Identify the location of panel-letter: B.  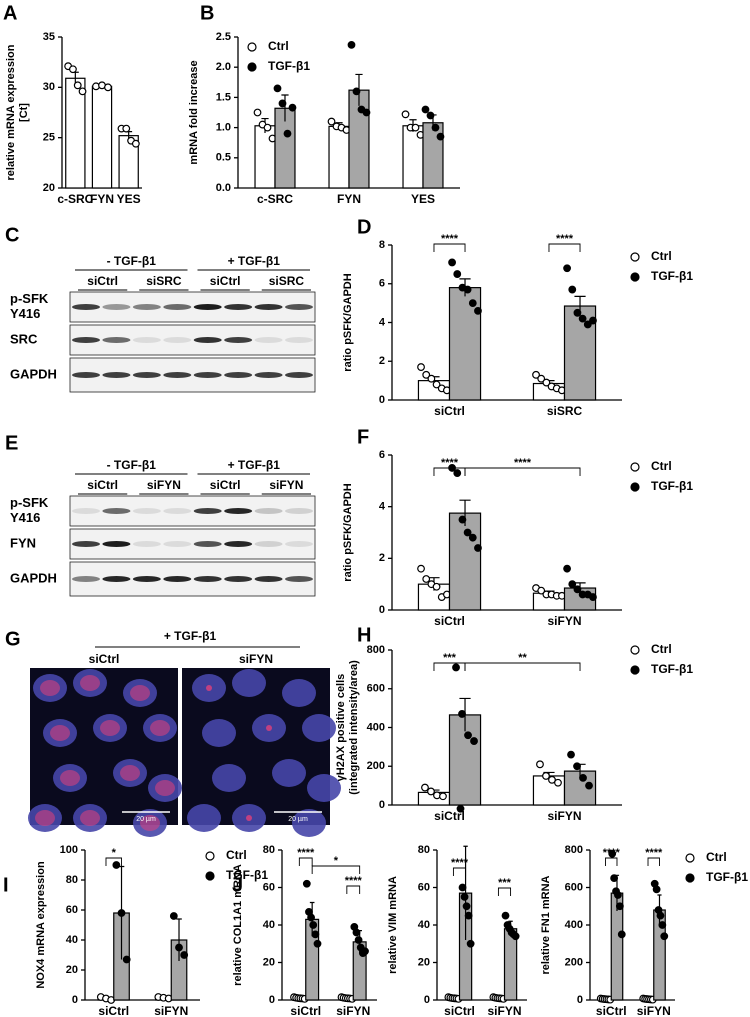
(207, 13).